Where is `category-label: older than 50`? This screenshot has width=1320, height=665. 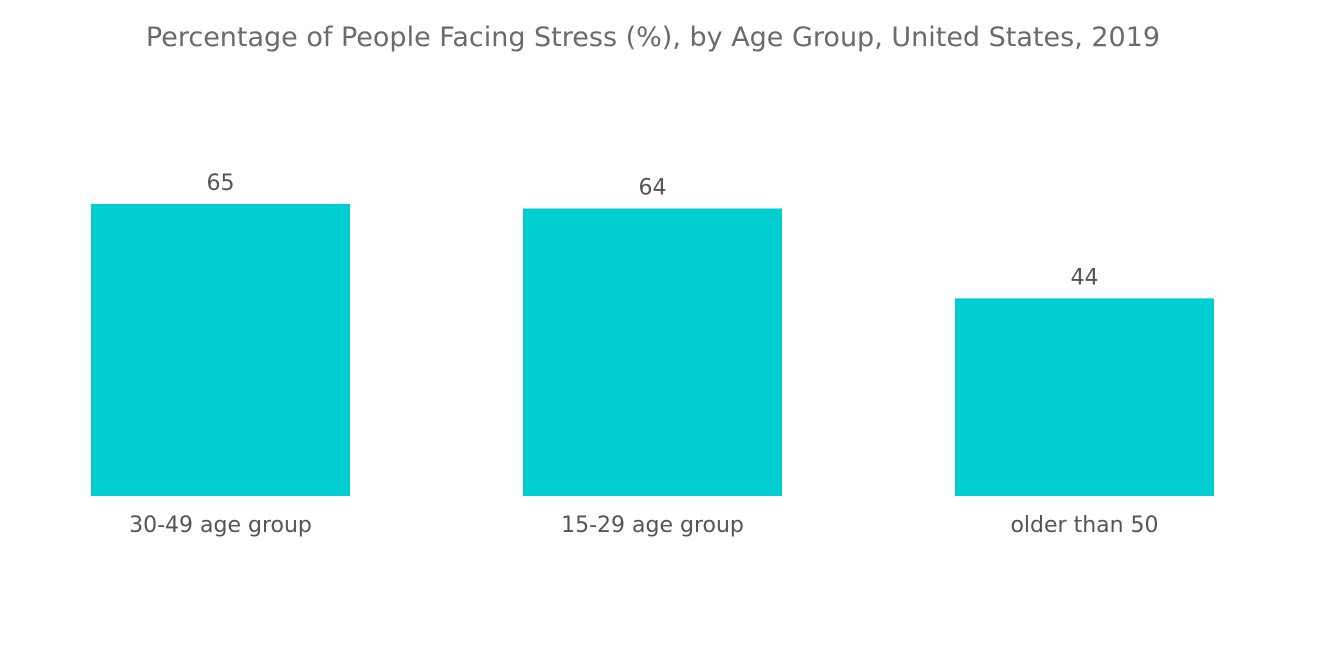 category-label: older than 50 is located at coordinates (1084, 525).